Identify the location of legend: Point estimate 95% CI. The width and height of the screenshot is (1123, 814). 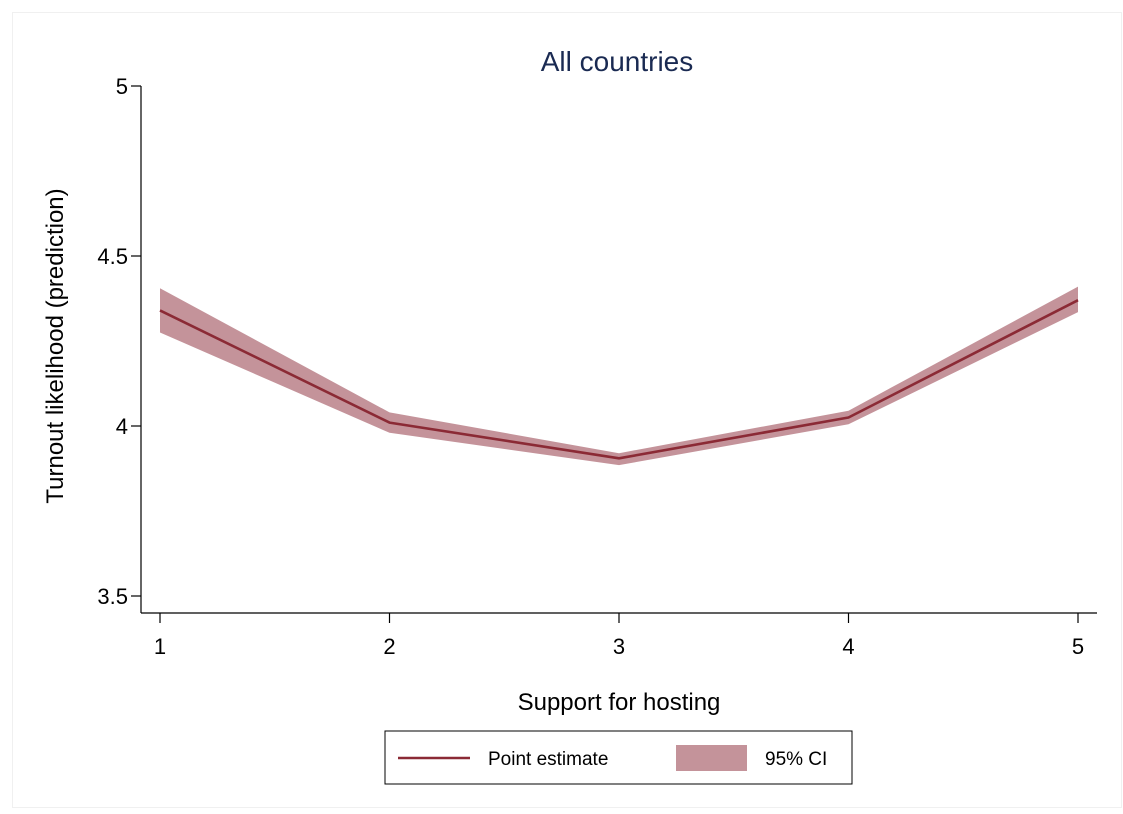
(618, 757).